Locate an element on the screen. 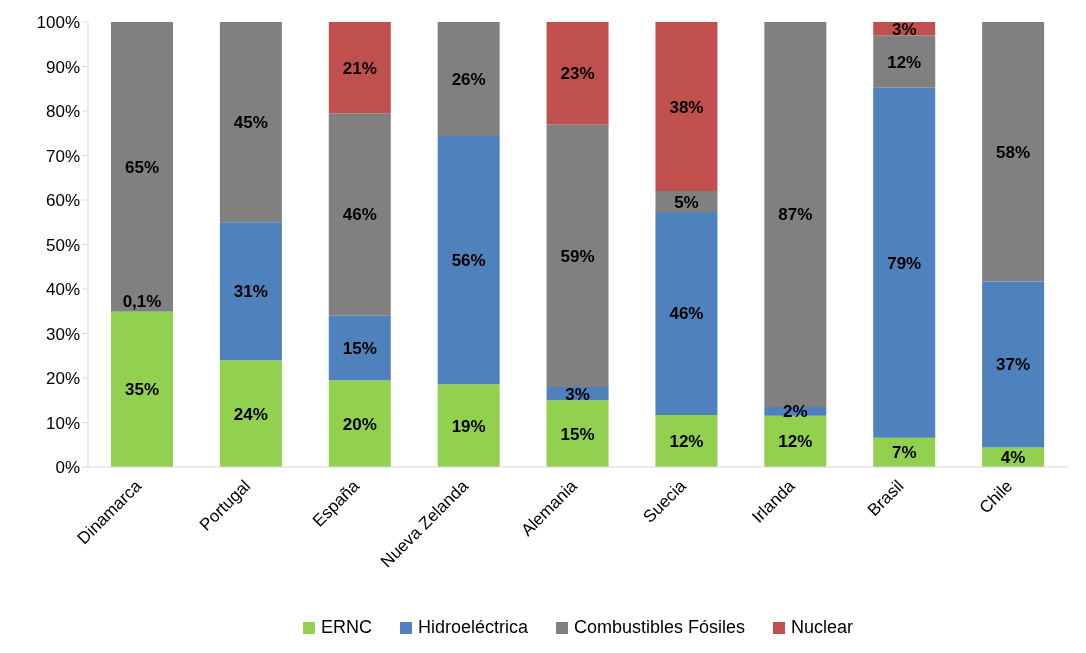 The width and height of the screenshot is (1086, 653). data-label: 0,1% is located at coordinates (142, 302).